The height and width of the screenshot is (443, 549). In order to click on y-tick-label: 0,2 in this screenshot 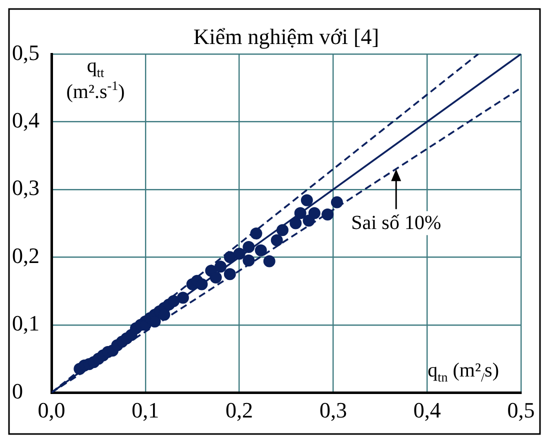, I will do `click(26, 255)`.